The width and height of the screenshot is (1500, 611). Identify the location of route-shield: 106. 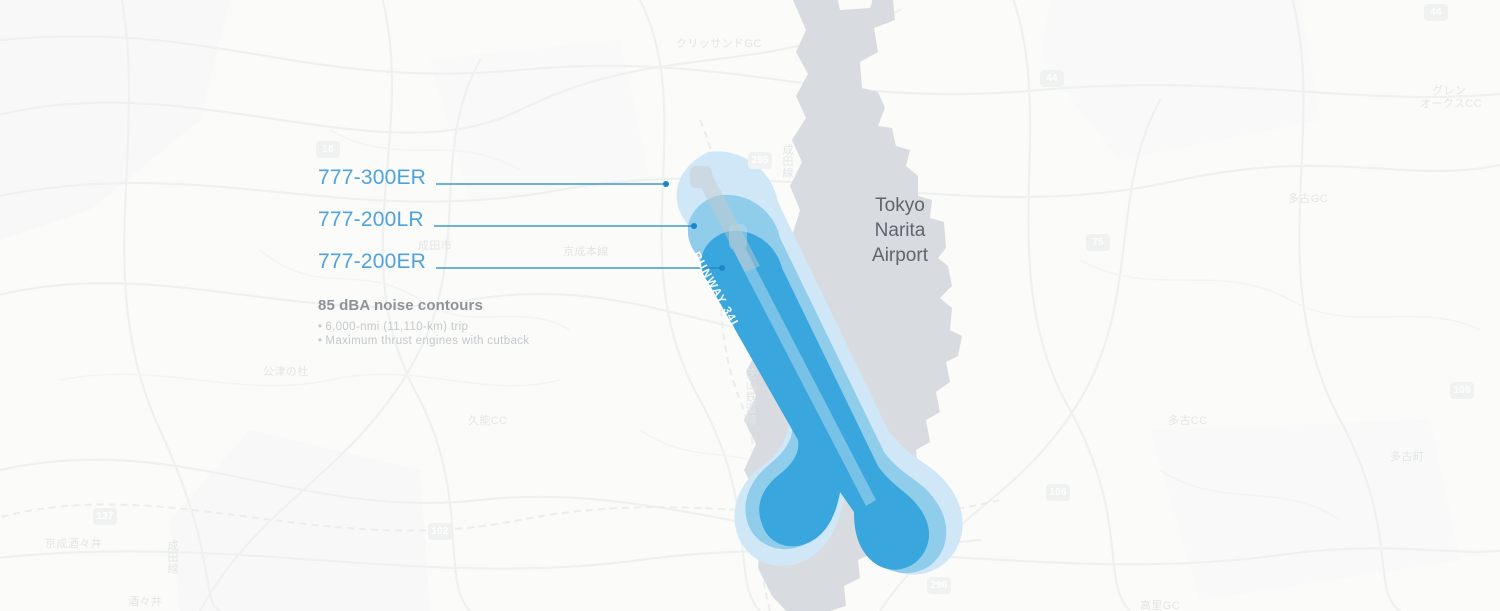
(1058, 492).